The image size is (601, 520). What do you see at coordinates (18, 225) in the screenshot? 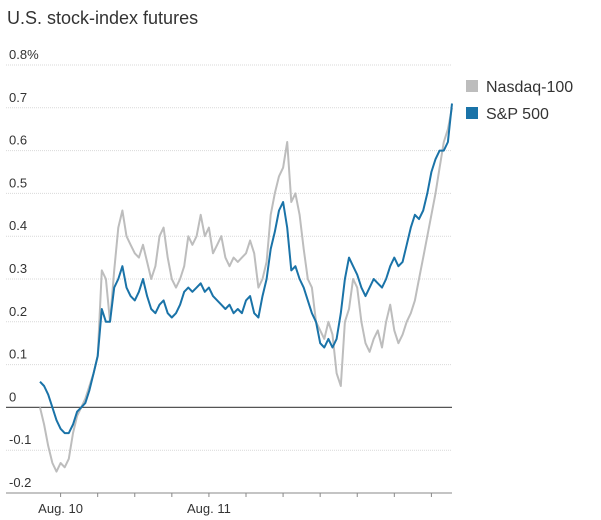
I see `y-tick-label: 0.4` at bounding box center [18, 225].